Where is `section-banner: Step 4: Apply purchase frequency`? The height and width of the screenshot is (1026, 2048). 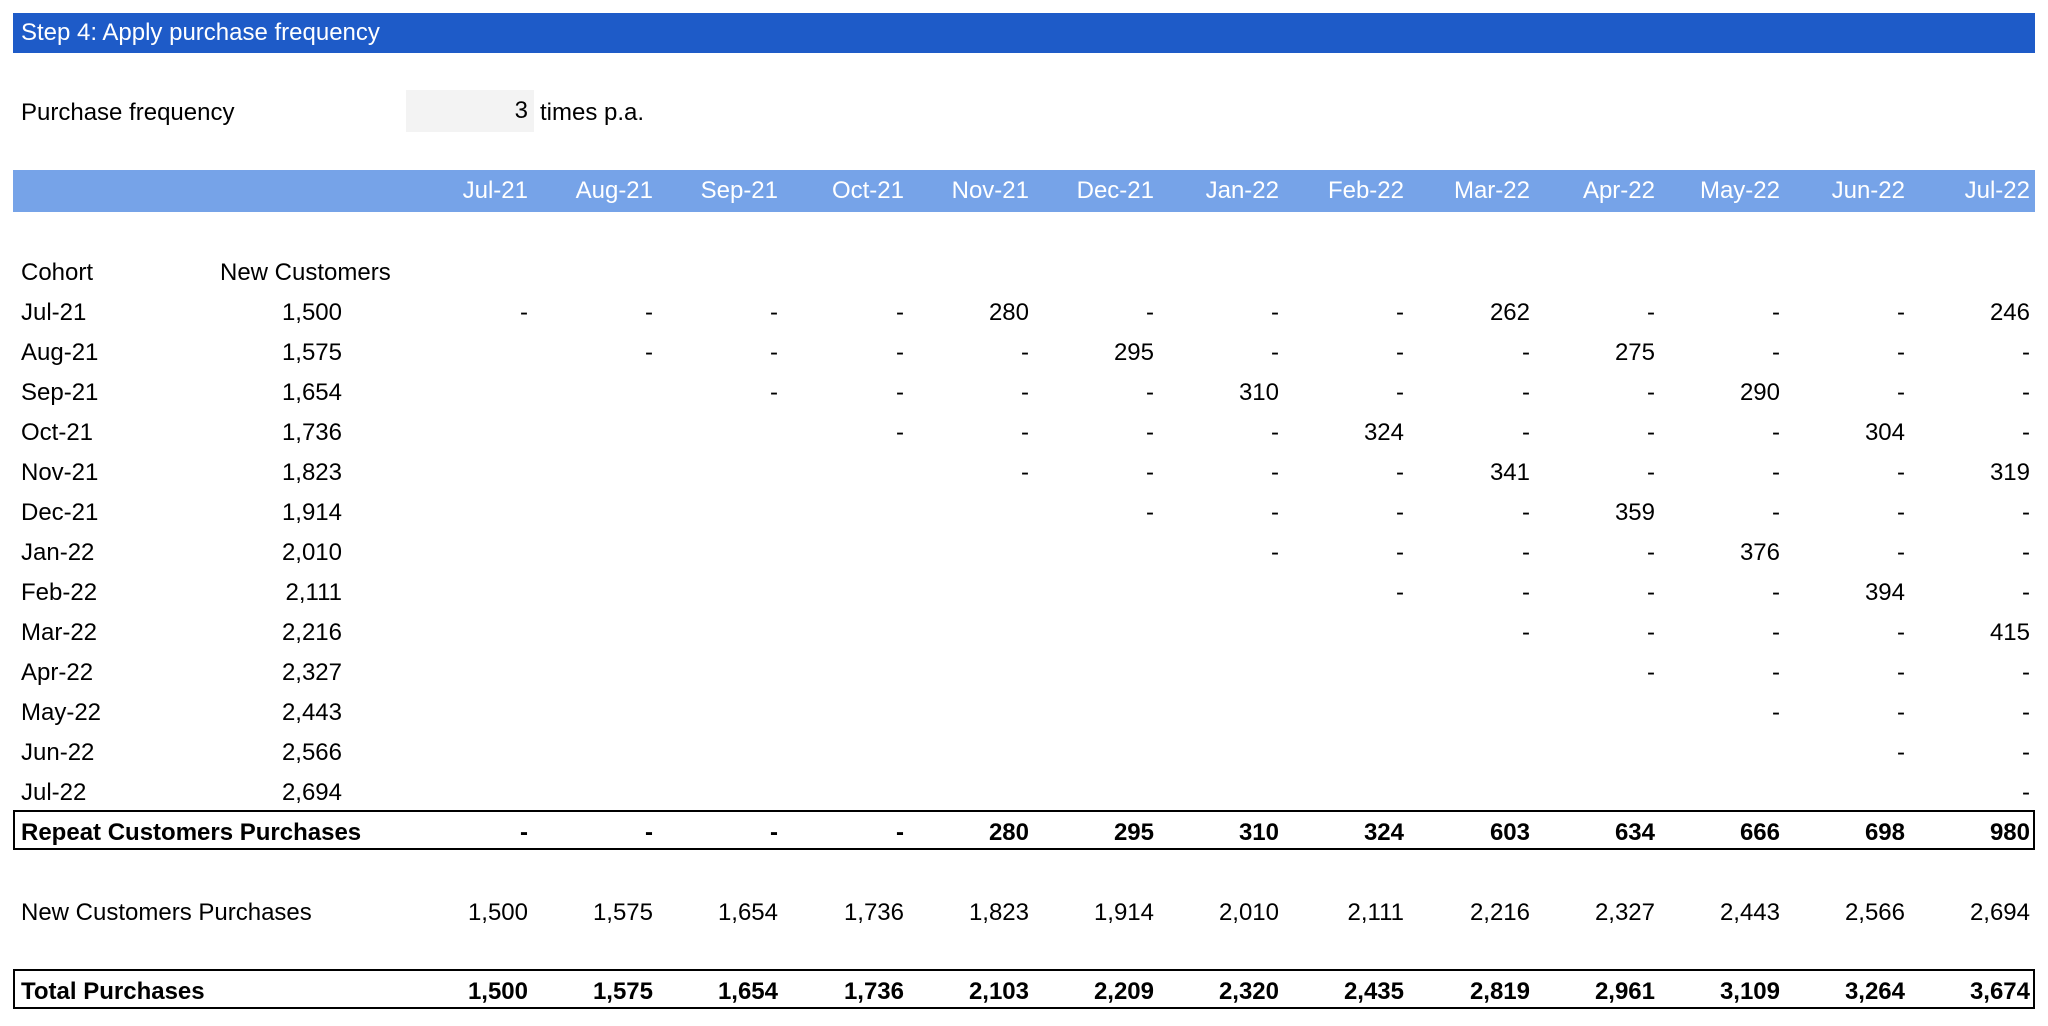 section-banner: Step 4: Apply purchase frequency is located at coordinates (1024, 33).